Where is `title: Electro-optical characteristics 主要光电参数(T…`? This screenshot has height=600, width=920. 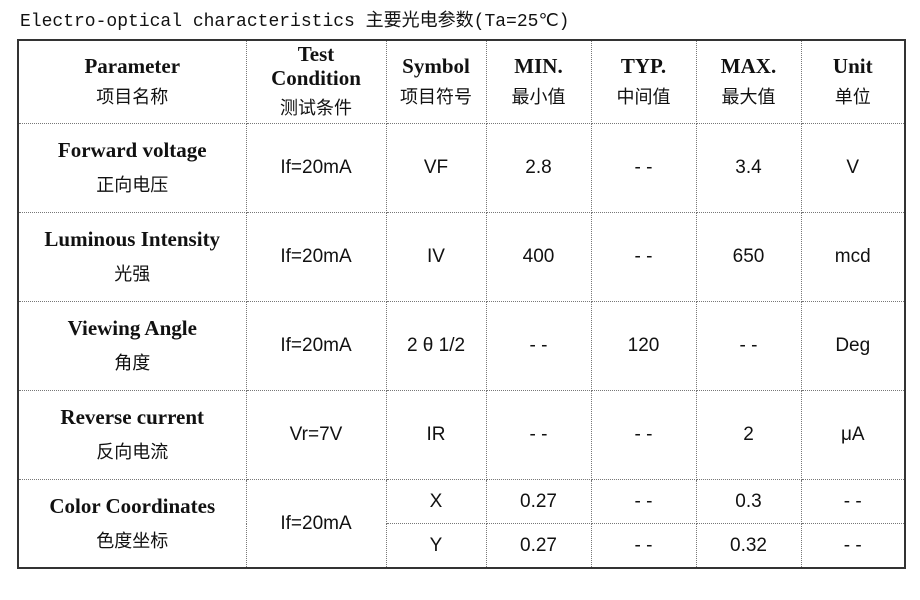
title: Electro-optical characteristics 主要光电参数(T… is located at coordinates (295, 22).